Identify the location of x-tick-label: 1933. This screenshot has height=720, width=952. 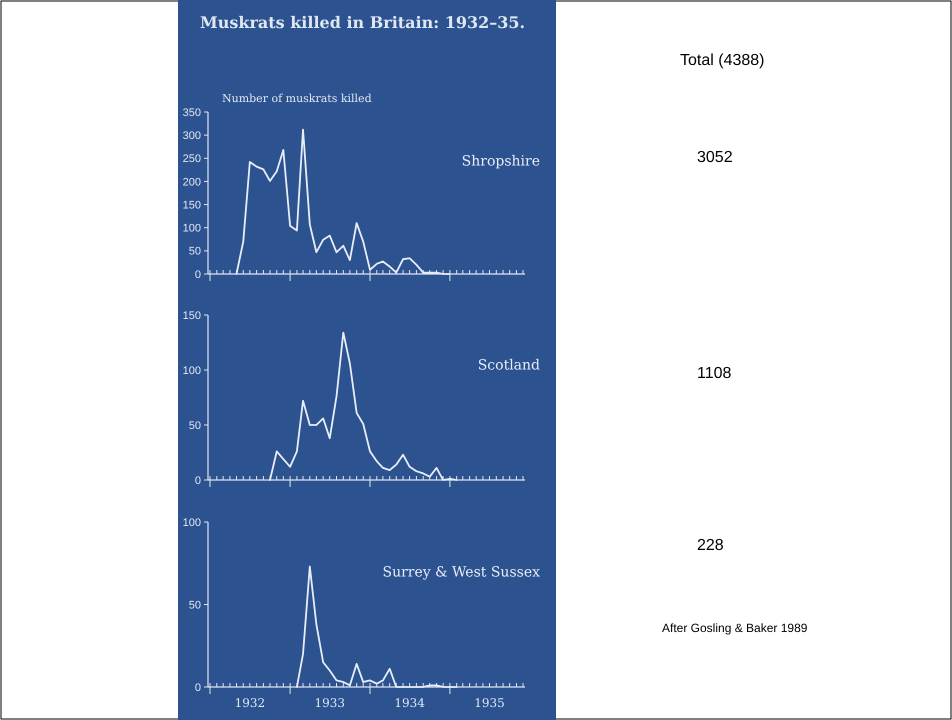
(329, 703).